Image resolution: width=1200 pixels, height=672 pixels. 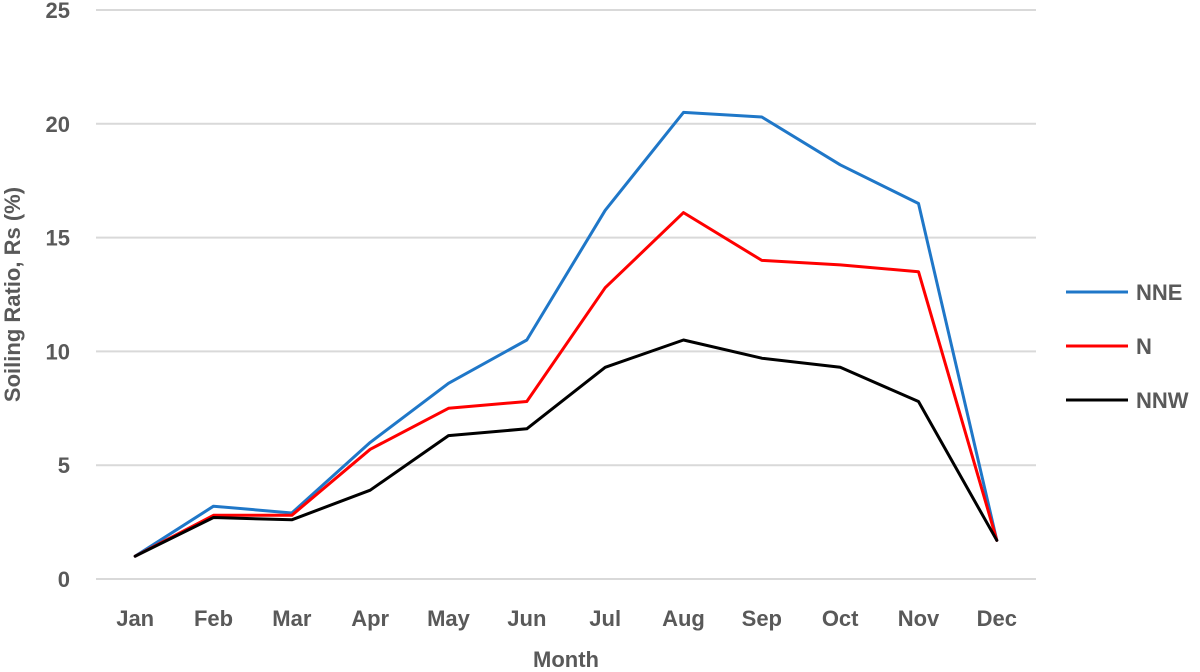 What do you see at coordinates (997, 618) in the screenshot?
I see `x-tick-label: Dec` at bounding box center [997, 618].